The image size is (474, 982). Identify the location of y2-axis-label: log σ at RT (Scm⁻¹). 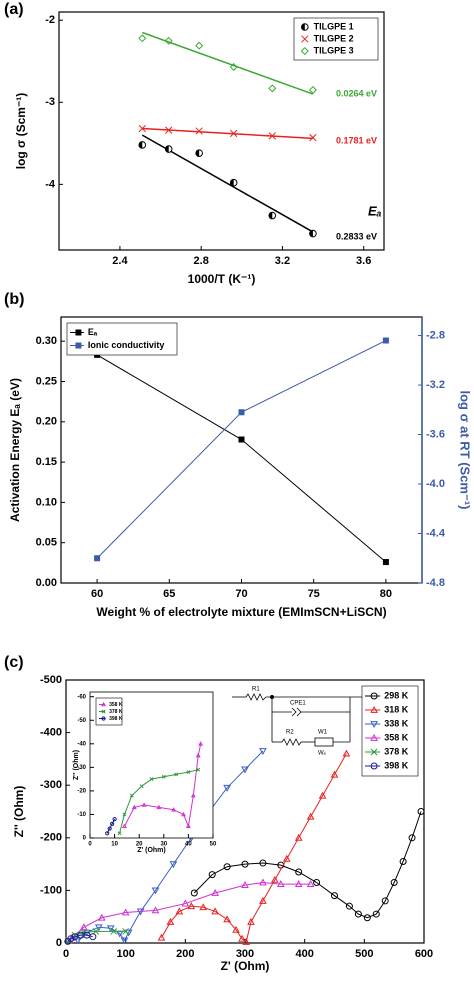
(465, 449).